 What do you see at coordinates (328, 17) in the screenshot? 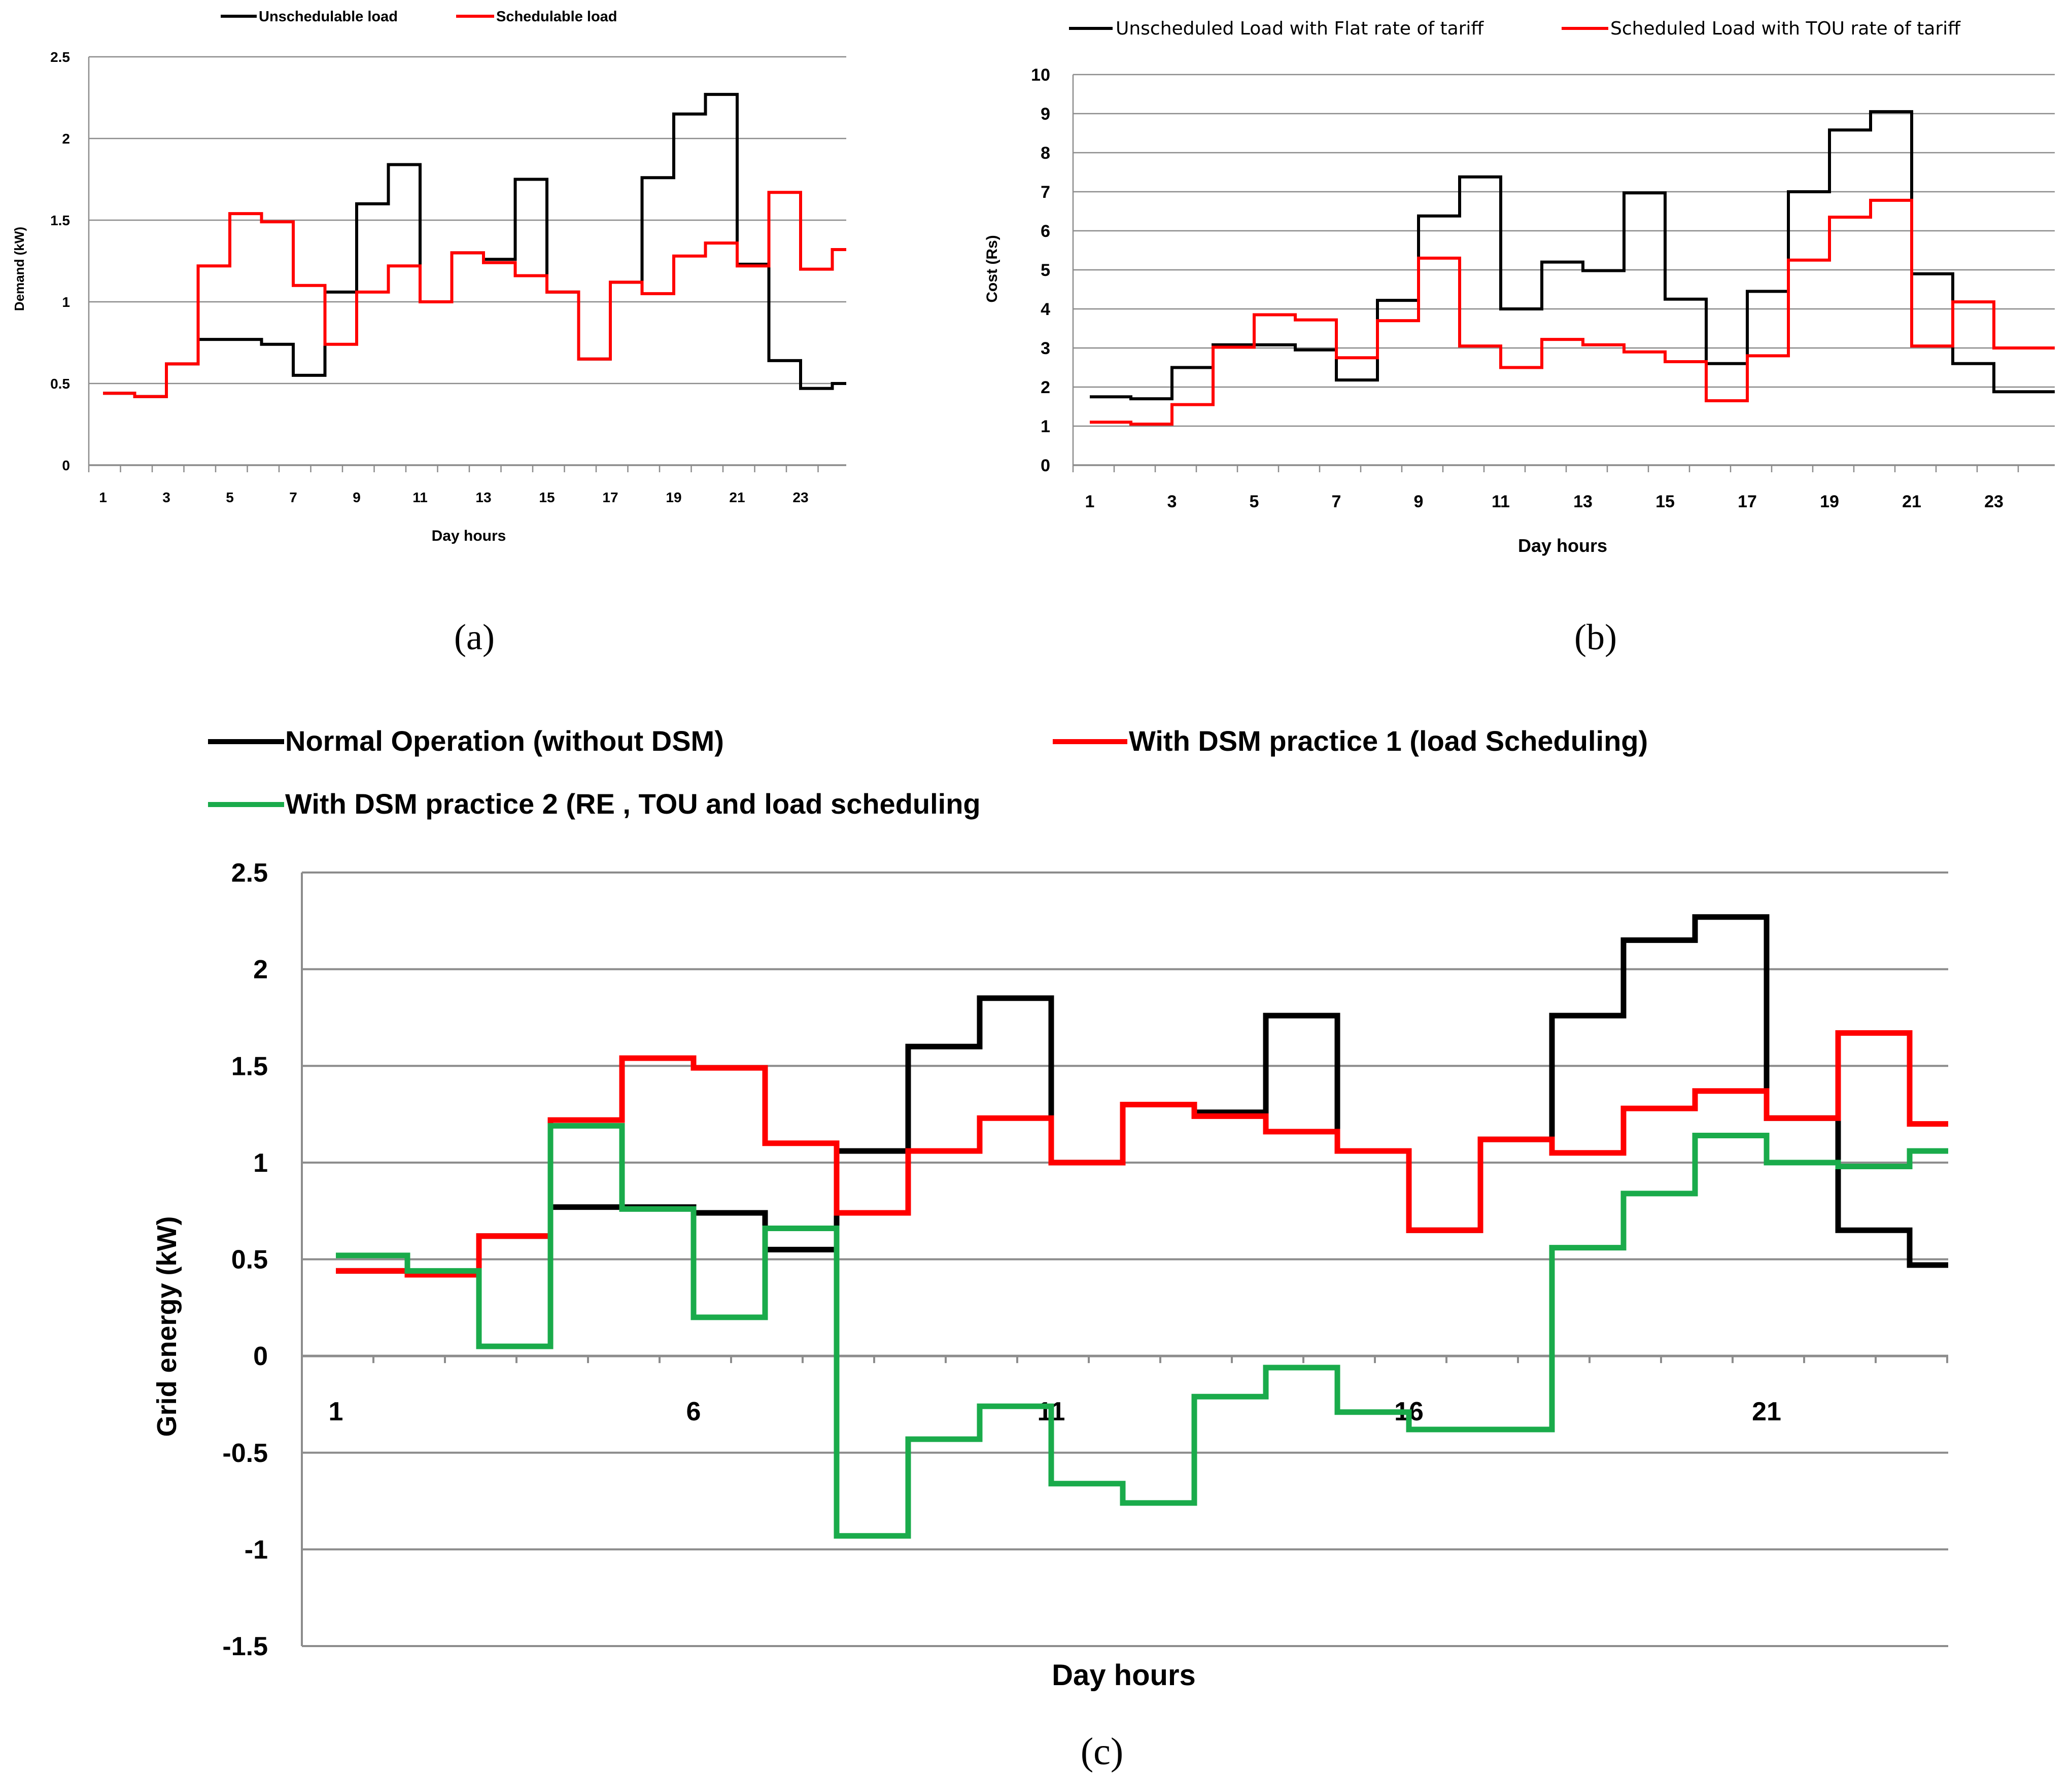
I see `legend-a-unschedulable: Unschedulable load` at bounding box center [328, 17].